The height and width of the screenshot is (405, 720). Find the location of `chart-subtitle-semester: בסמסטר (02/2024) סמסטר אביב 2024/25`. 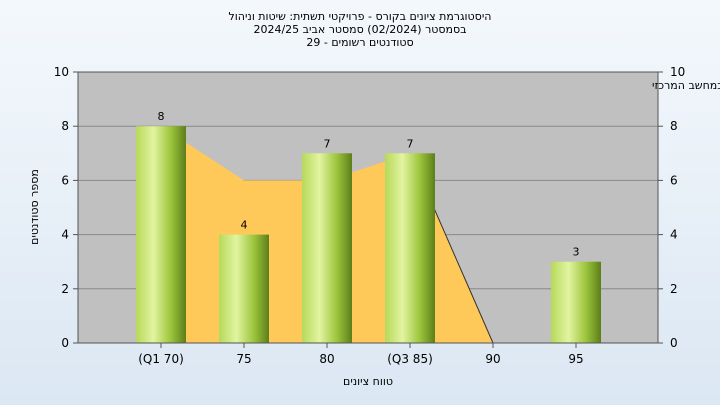

chart-subtitle-semester: בסמסטר (02/2024) סמסטר אביב 2024/25 is located at coordinates (360, 29).